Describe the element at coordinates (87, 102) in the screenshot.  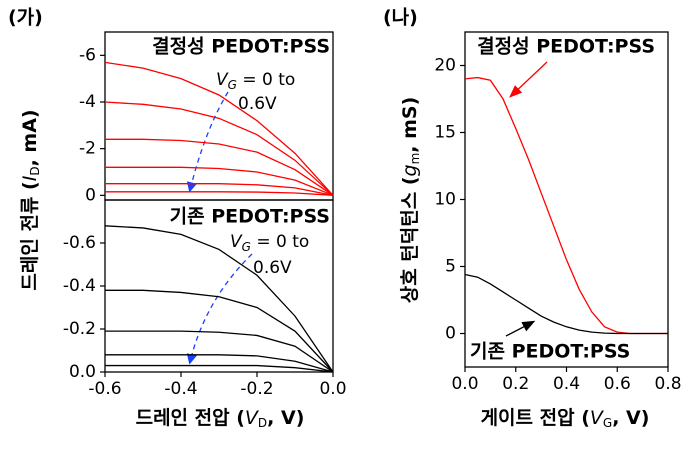
I see `y-tick-label: -4` at that location.